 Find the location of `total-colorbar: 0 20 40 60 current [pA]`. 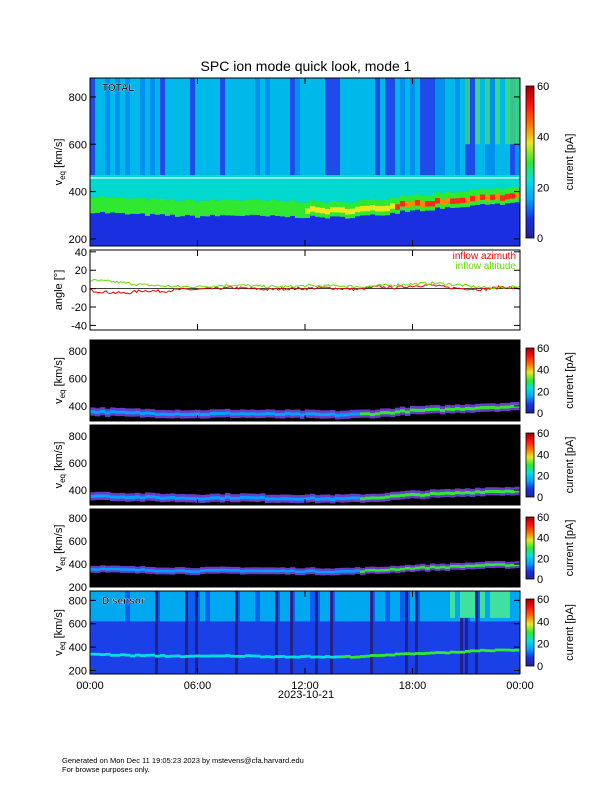

total-colorbar: 0 20 40 60 current [pA] is located at coordinates (550, 163).